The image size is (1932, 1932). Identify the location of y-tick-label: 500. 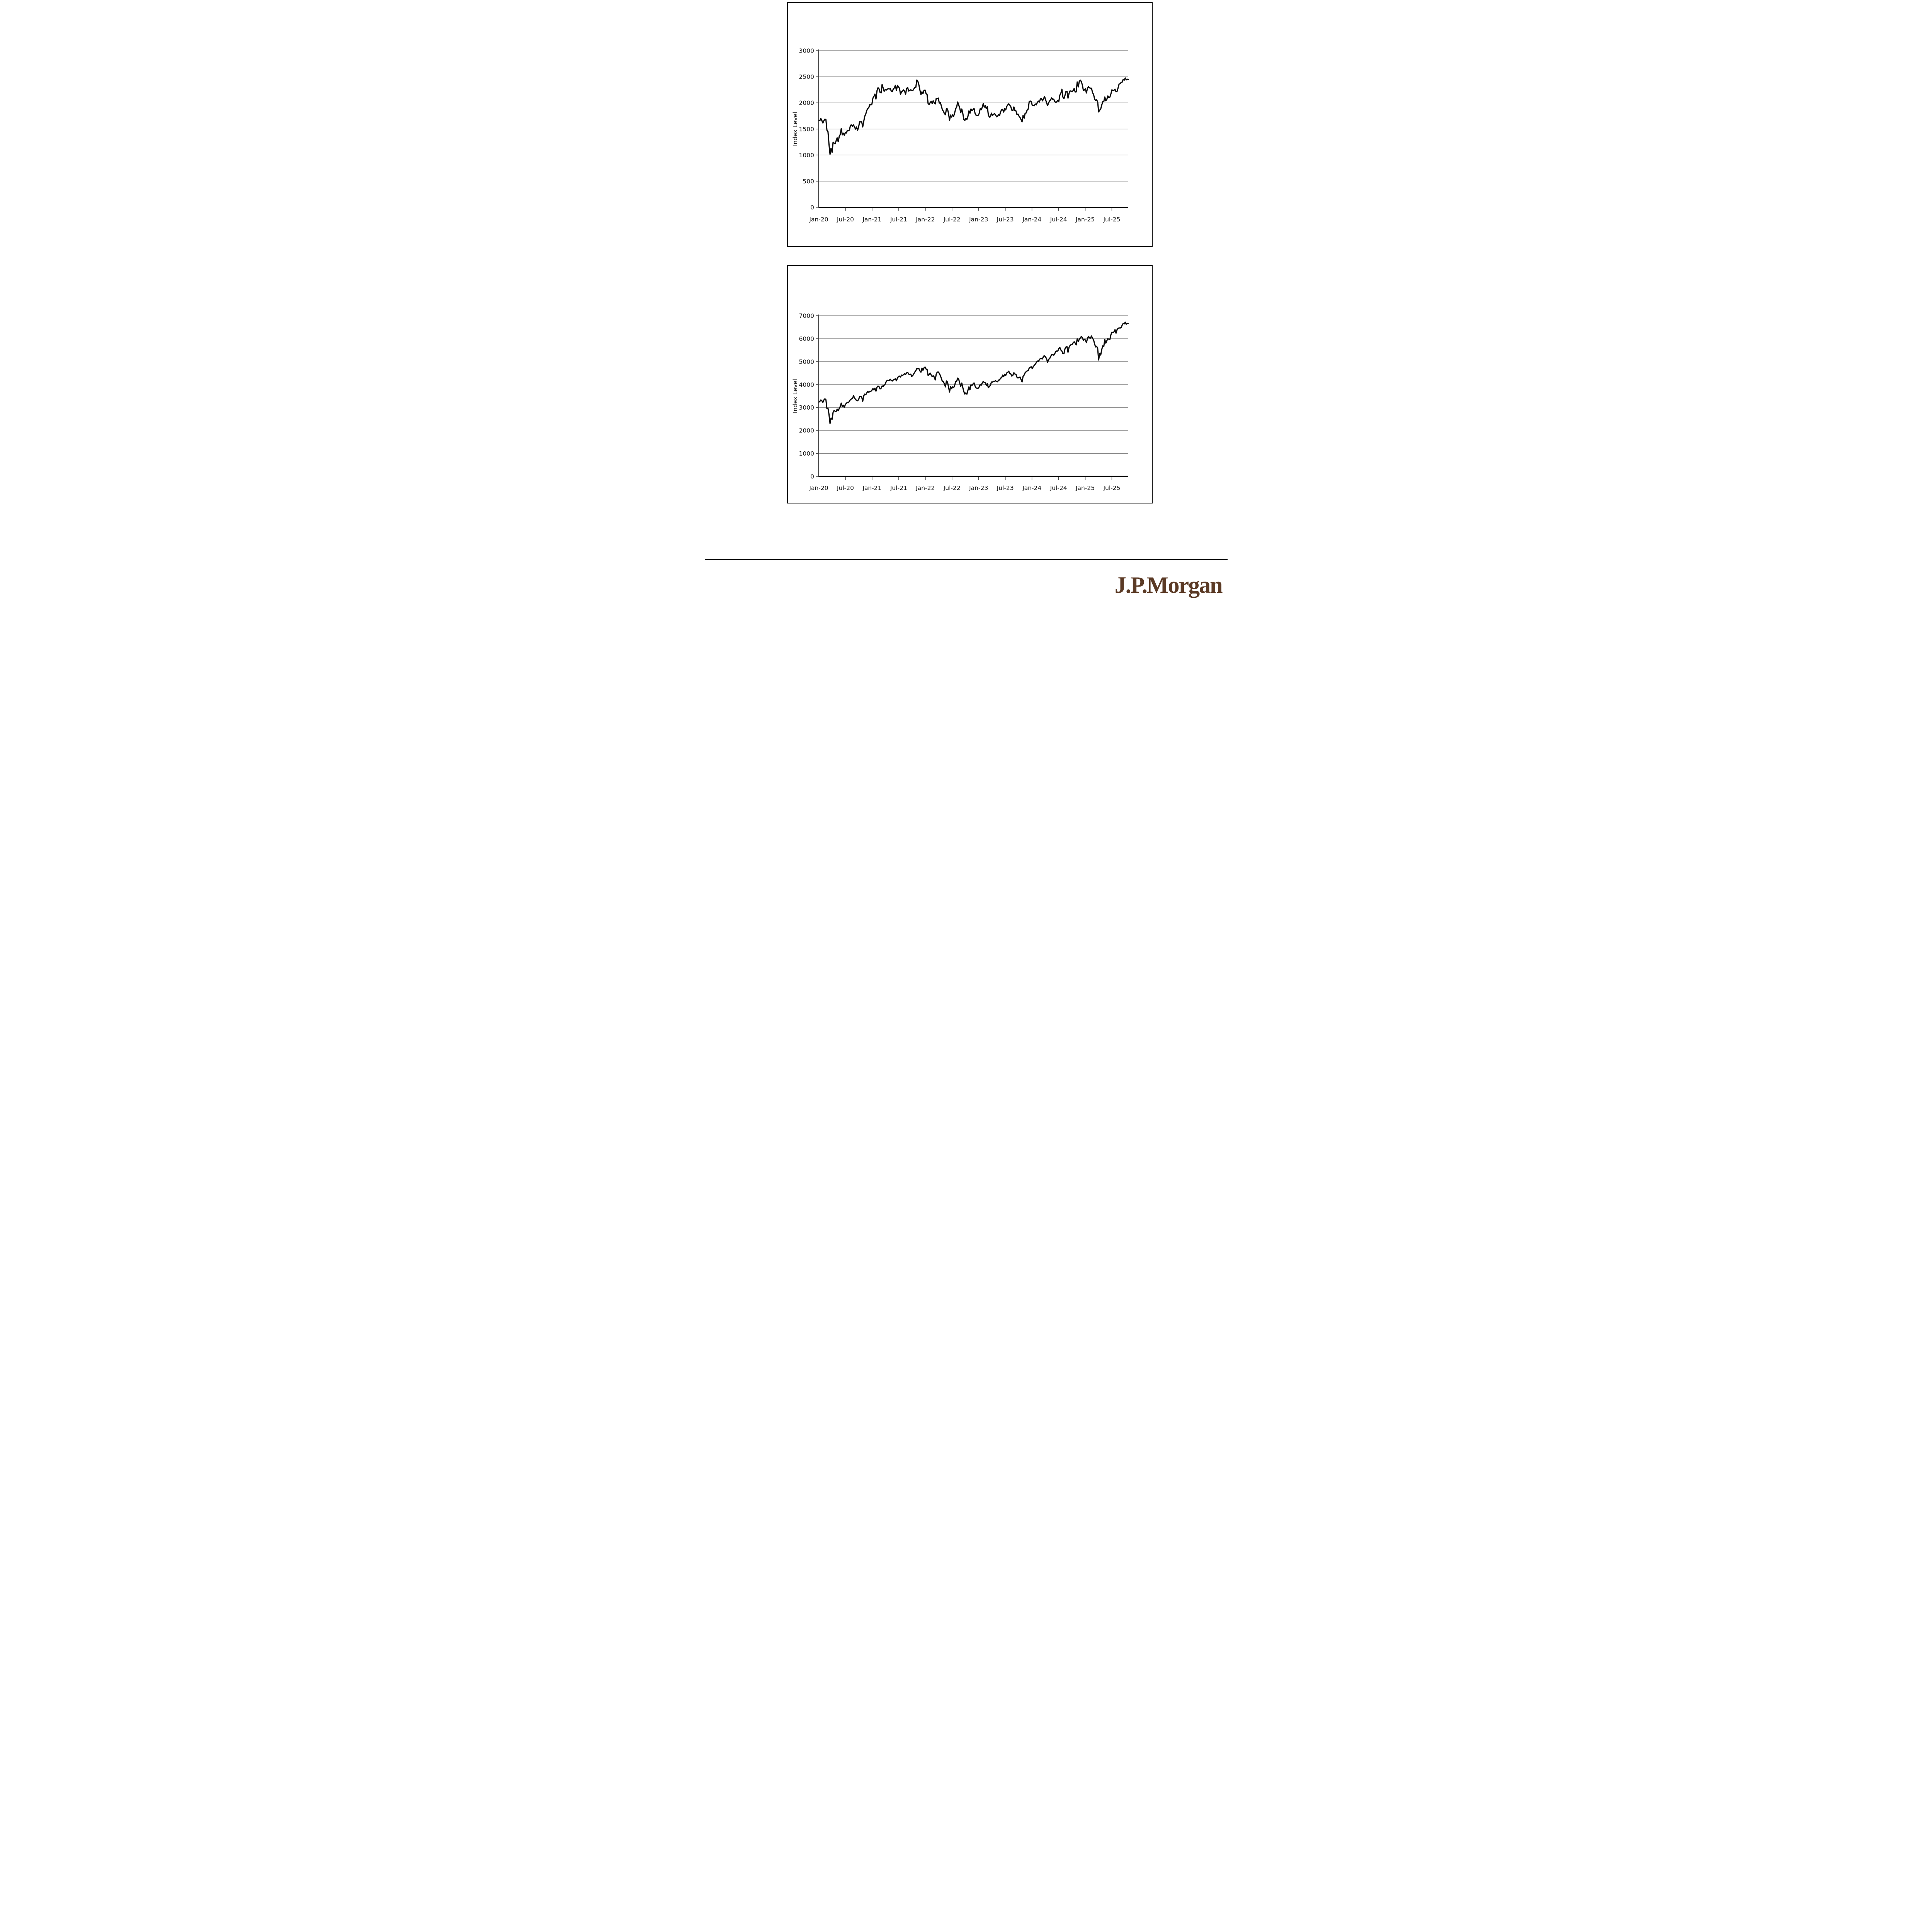
(808, 182).